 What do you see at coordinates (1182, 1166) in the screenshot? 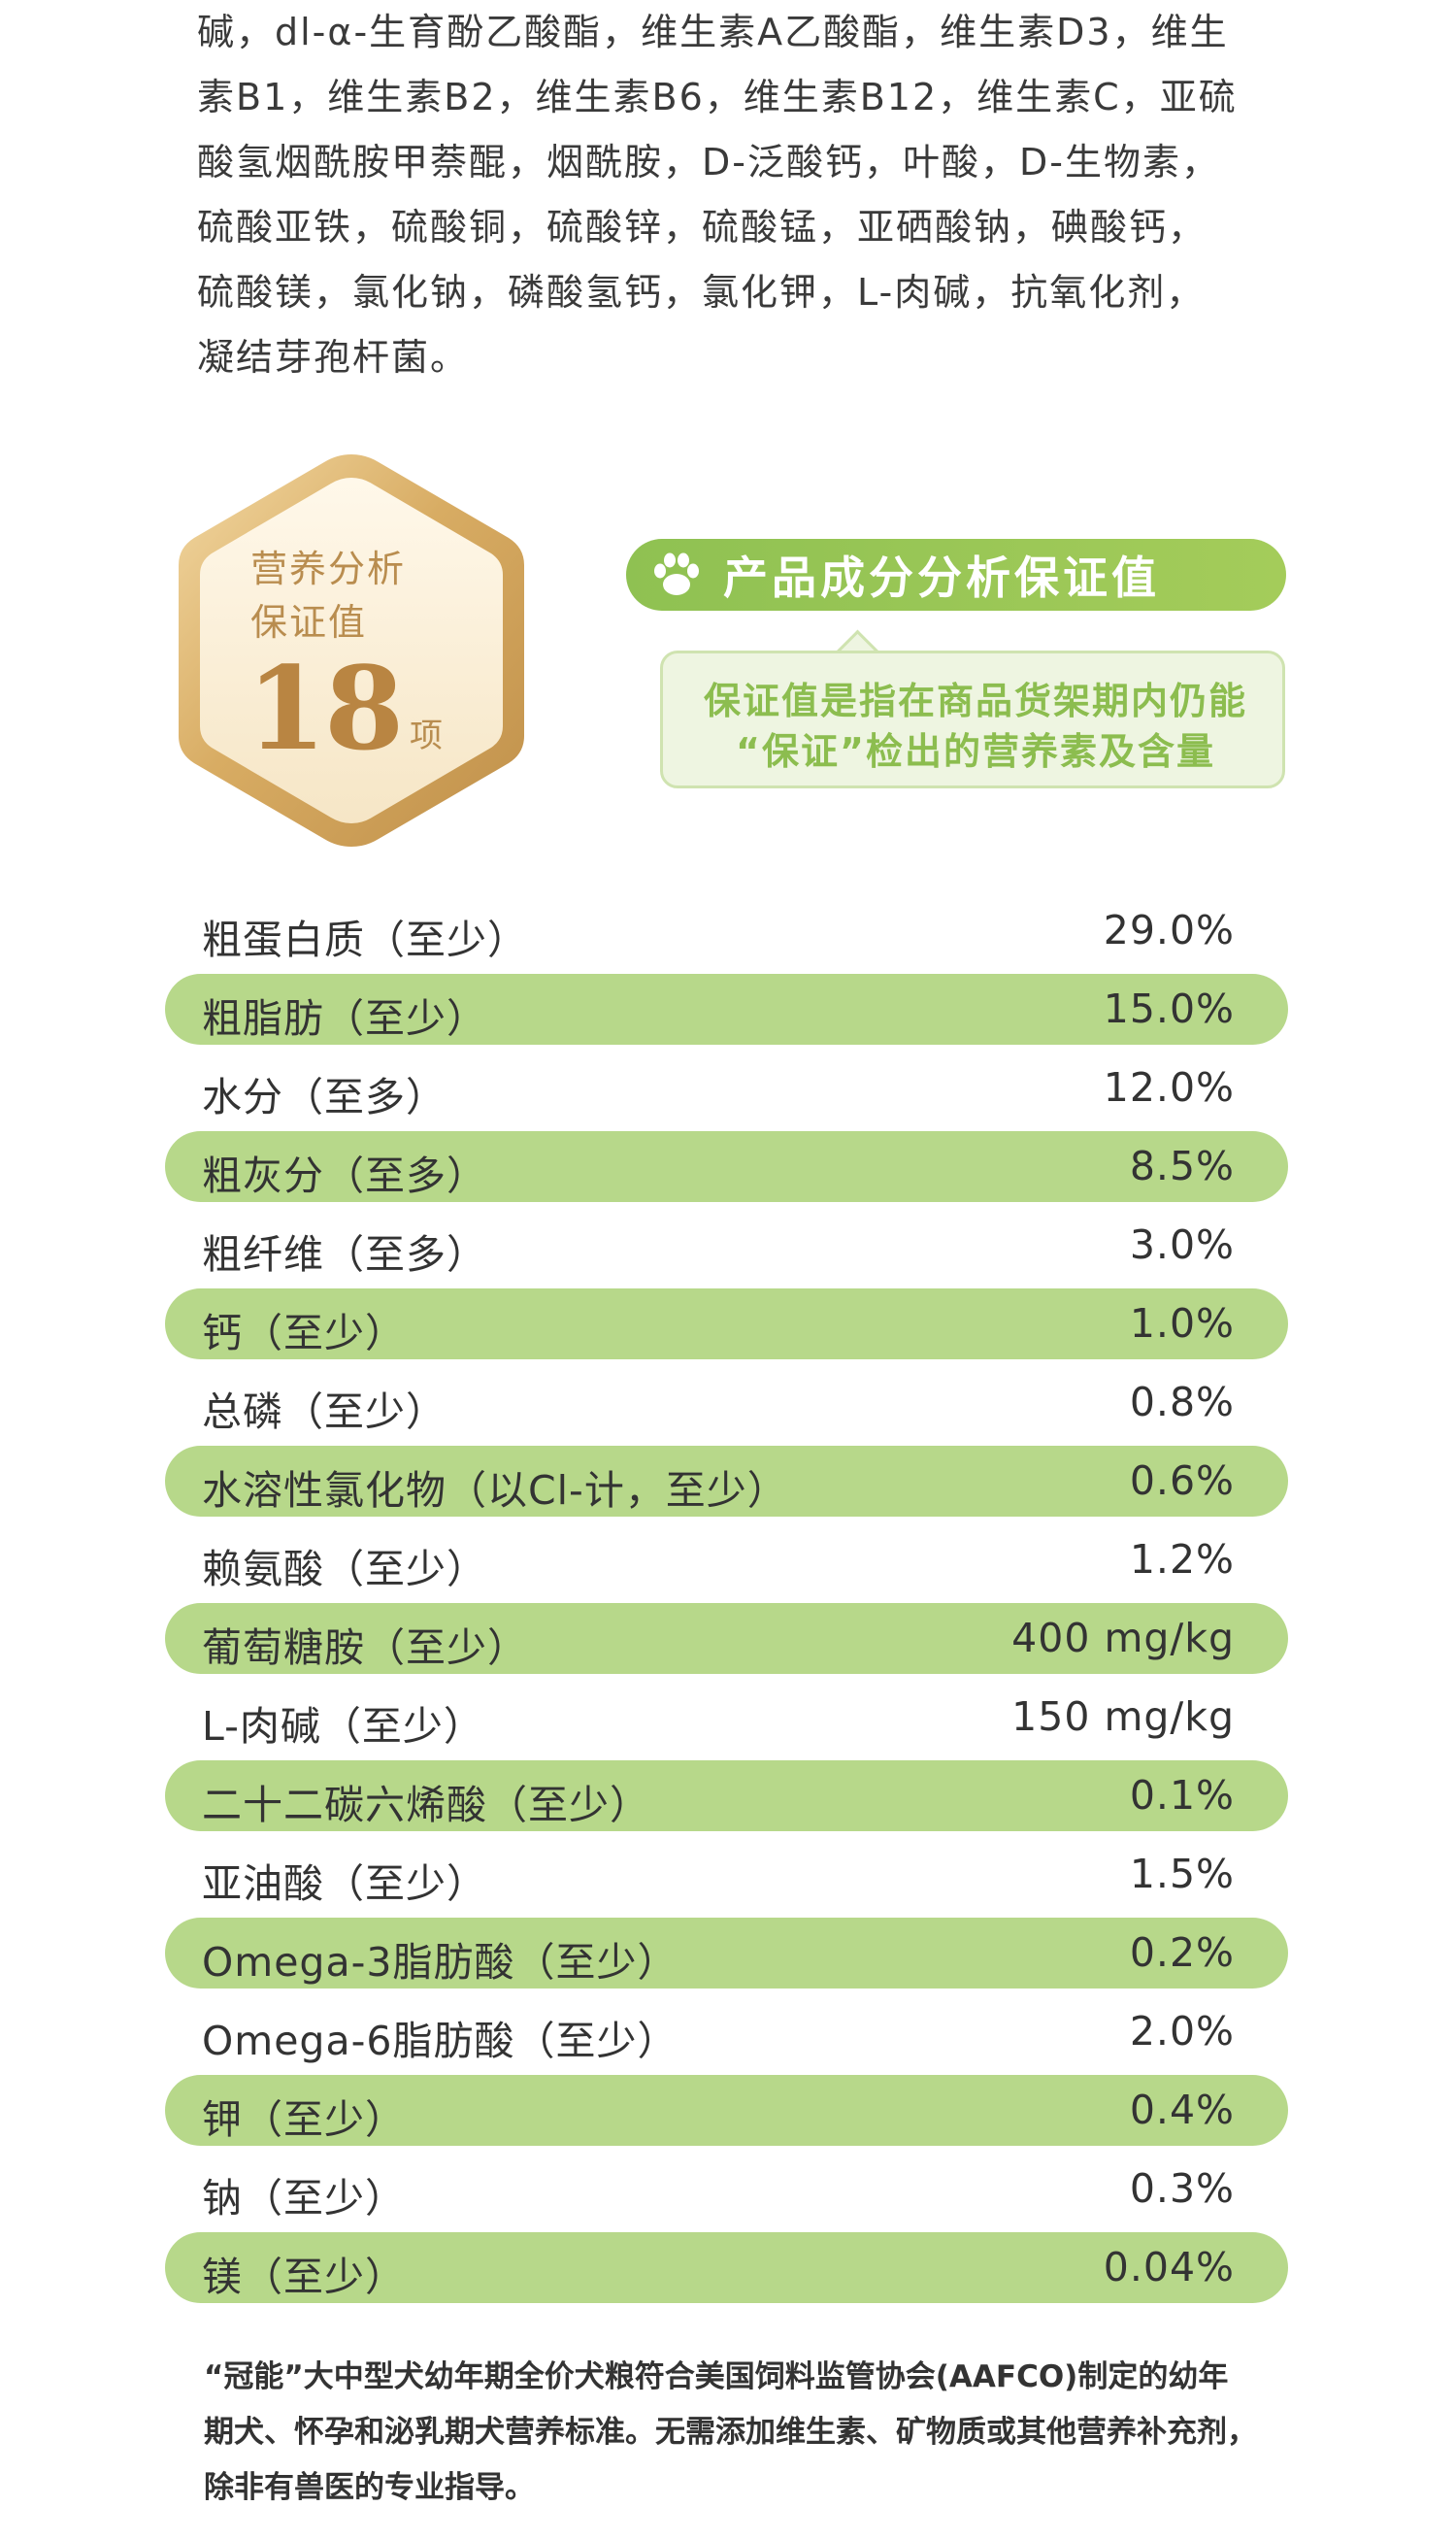
I see `nutrient-value: 8.5%` at bounding box center [1182, 1166].